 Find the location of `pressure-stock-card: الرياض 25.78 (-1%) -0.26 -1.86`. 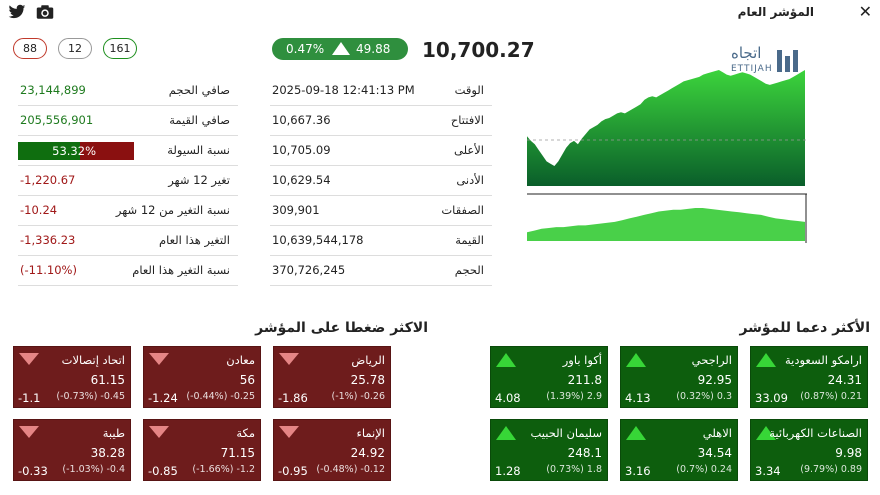

pressure-stock-card: الرياض 25.78 (-1%) -0.26 -1.86 is located at coordinates (332, 377).